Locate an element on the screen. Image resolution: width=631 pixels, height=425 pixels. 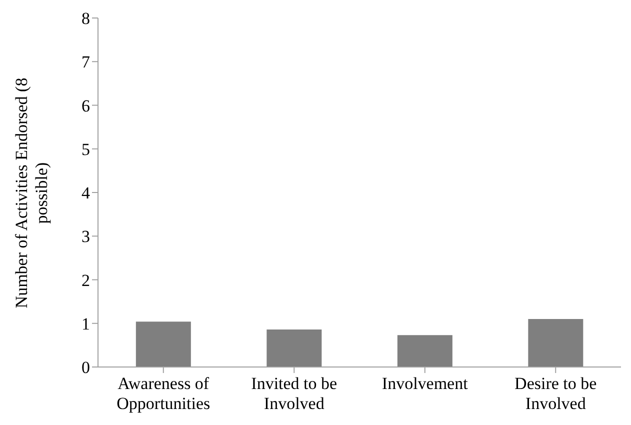
y-tick-label: 1 is located at coordinates (86, 324).